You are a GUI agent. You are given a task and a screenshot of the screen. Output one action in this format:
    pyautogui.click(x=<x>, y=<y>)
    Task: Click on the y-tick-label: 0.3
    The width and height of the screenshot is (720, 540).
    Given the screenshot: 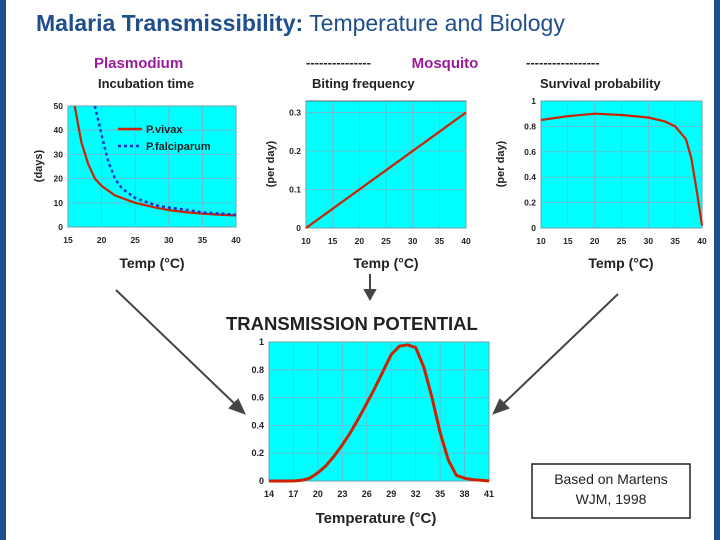 What is the action you would take?
    pyautogui.click(x=295, y=113)
    